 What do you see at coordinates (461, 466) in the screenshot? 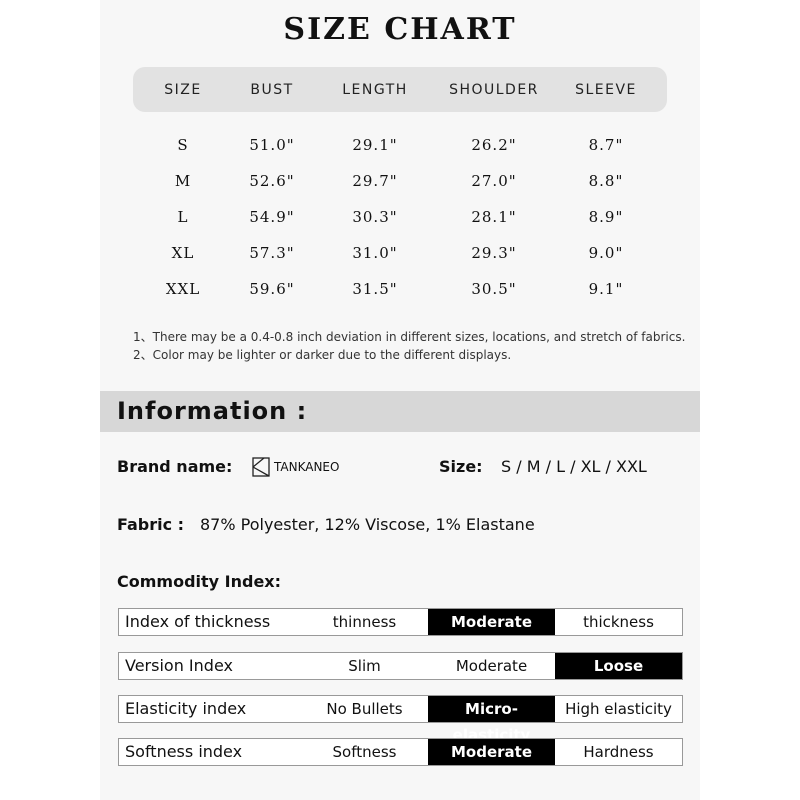
I see `size-label: Size:` at bounding box center [461, 466].